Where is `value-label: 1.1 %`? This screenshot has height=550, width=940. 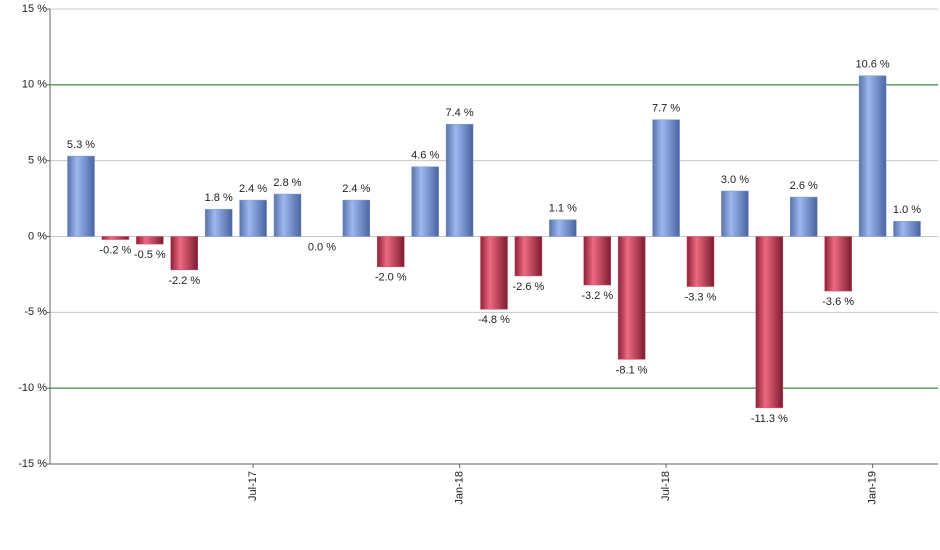 value-label: 1.1 % is located at coordinates (563, 209).